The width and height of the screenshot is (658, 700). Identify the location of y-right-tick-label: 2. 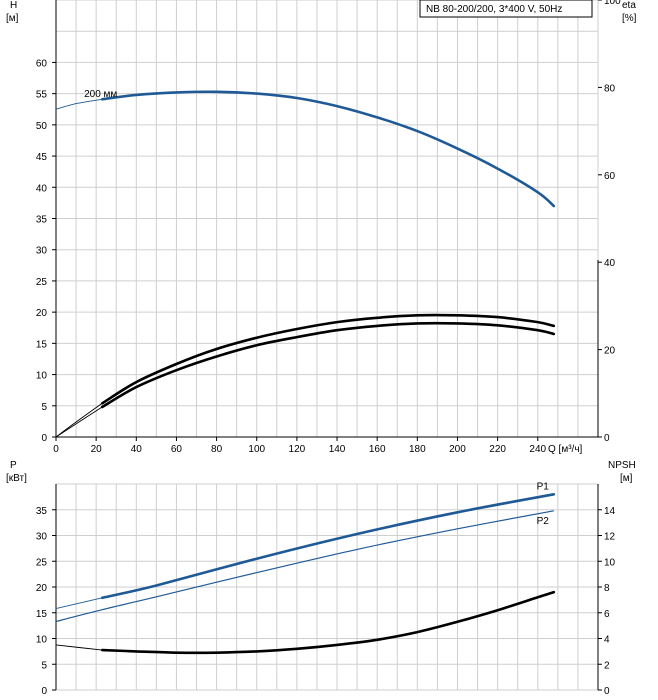
(607, 665).